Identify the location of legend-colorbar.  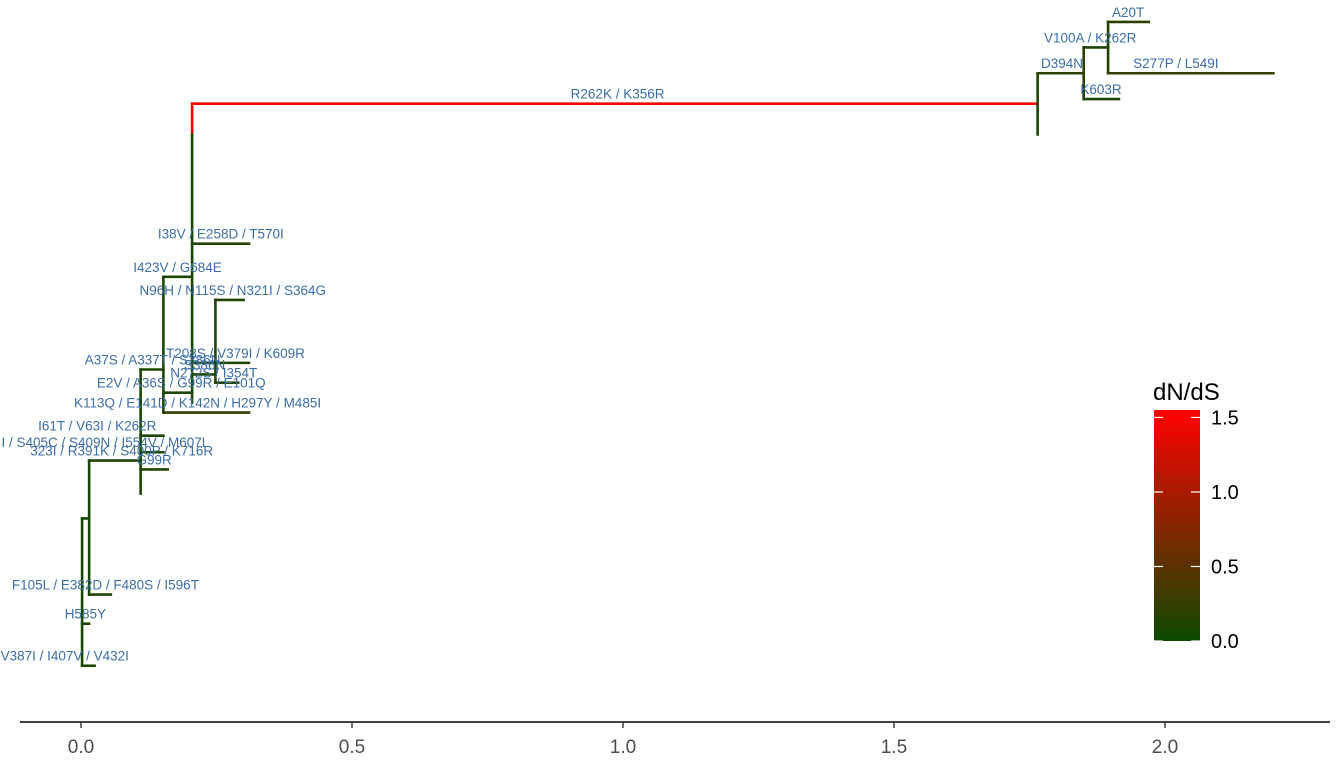
(1177, 525).